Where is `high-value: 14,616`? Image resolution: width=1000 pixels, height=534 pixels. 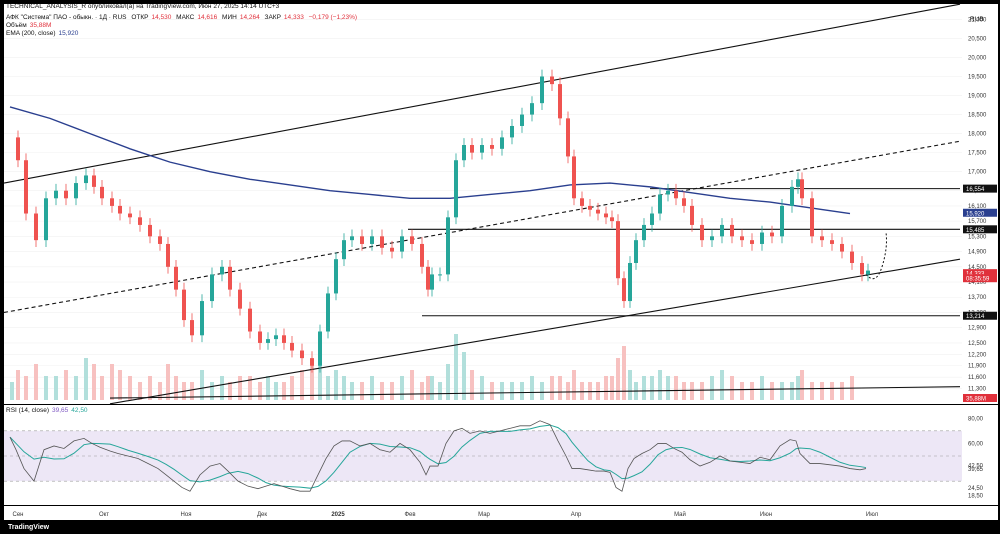 high-value: 14,616 is located at coordinates (207, 17).